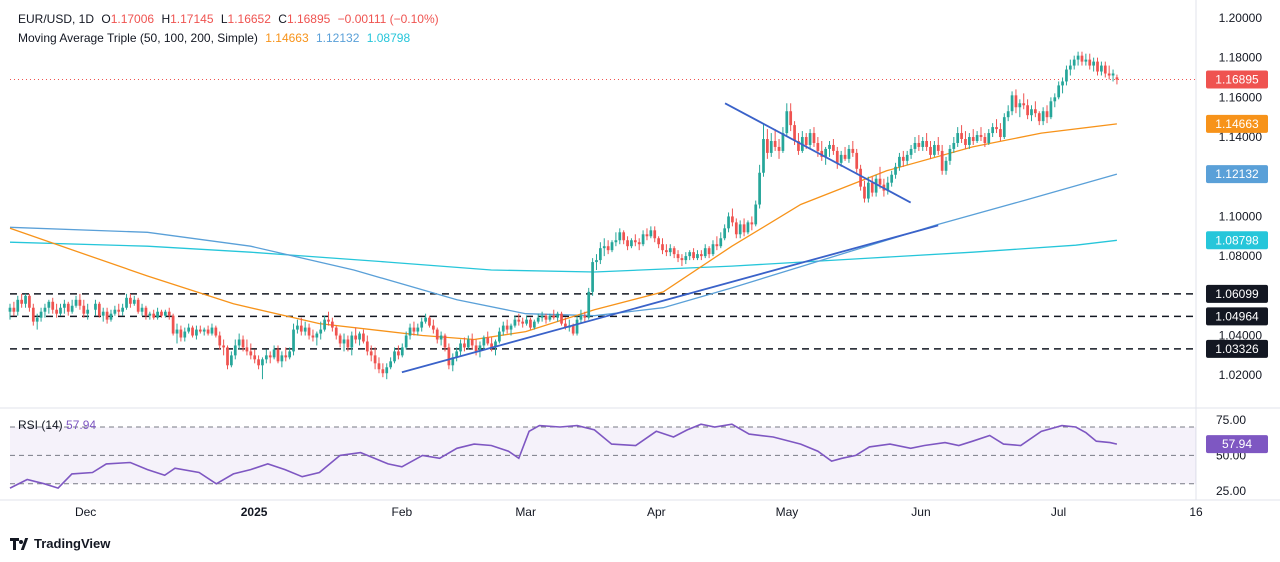 This screenshot has width=1280, height=562. Describe the element at coordinates (1241, 97) in the screenshot. I see `price-tick-label: 1.16000` at that location.